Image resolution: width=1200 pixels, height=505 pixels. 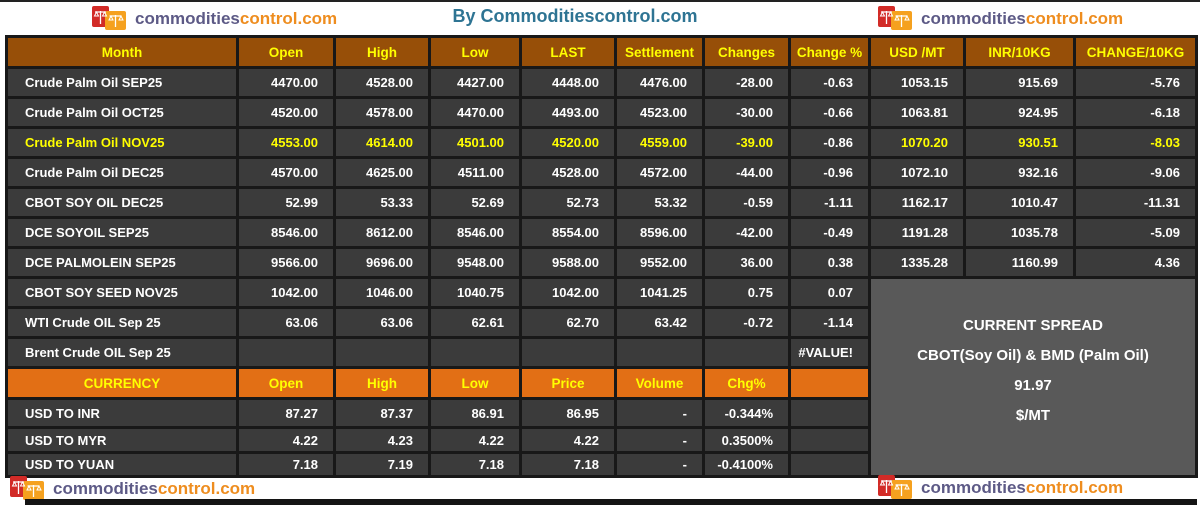 I want to click on change-10kg-cell: -5.09, so click(x=1135, y=232).